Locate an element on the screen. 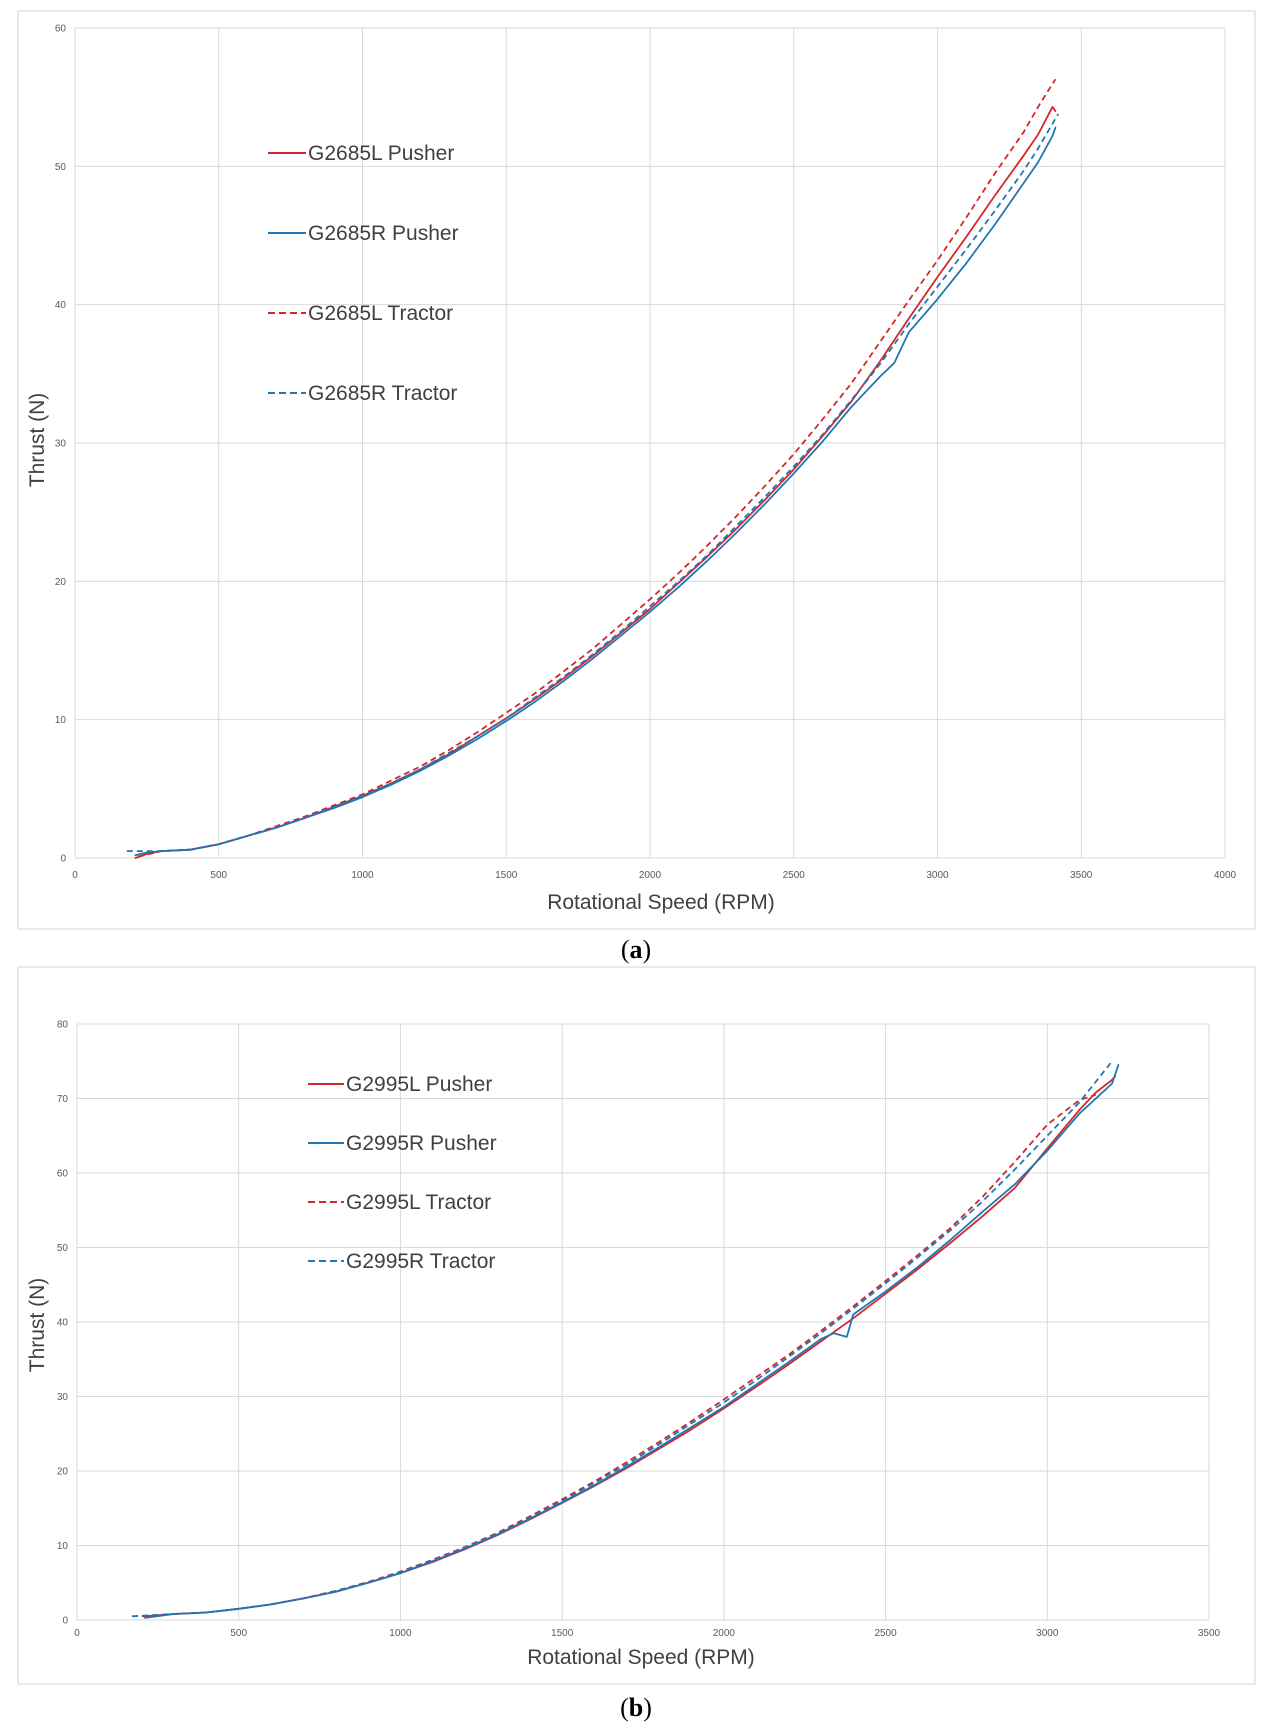 This screenshot has width=1273, height=1731. chart-a-y-tick-6: 60 is located at coordinates (61, 29).